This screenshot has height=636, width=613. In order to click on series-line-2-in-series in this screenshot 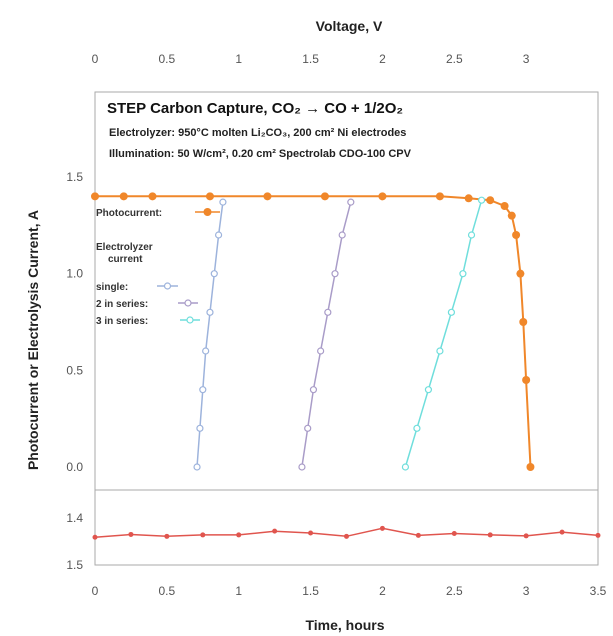, I will do `click(326, 334)`.